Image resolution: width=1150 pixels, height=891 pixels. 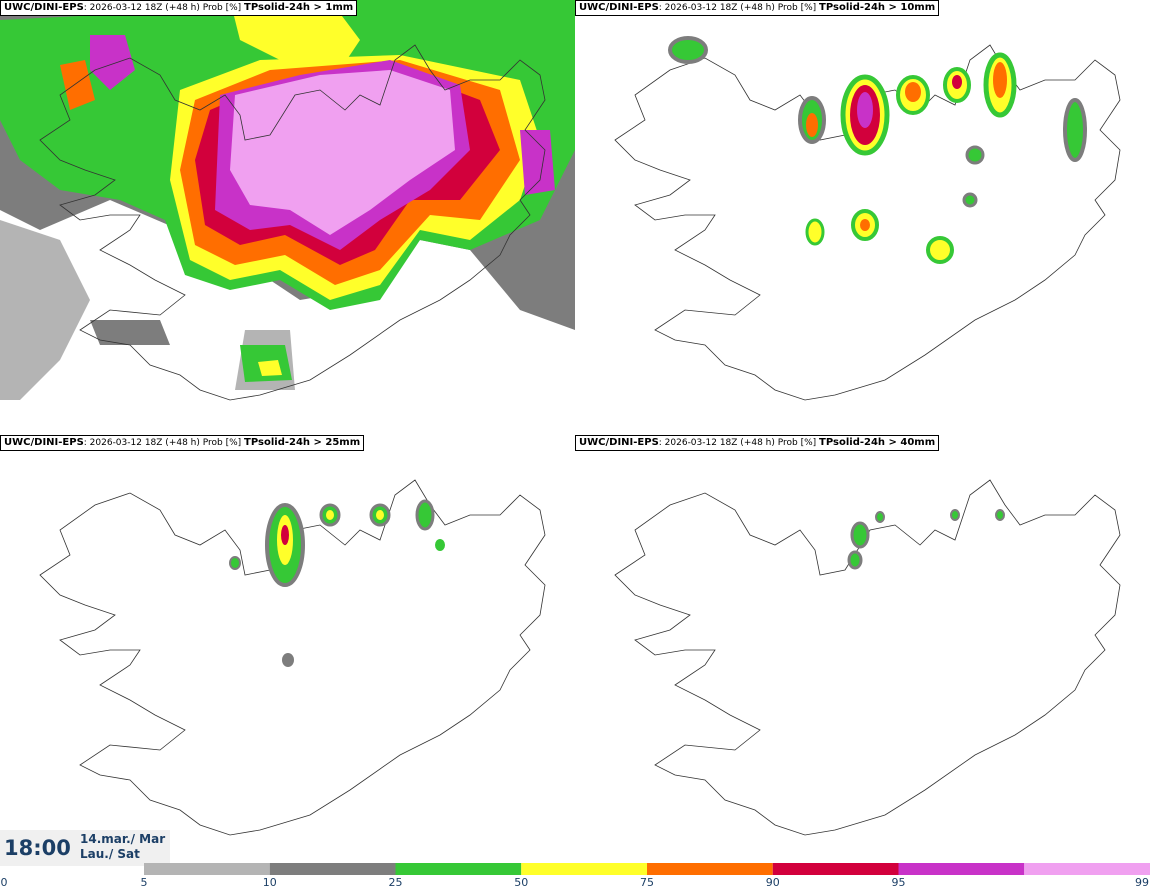 I want to click on probability-colorbar, so click(x=647, y=869).